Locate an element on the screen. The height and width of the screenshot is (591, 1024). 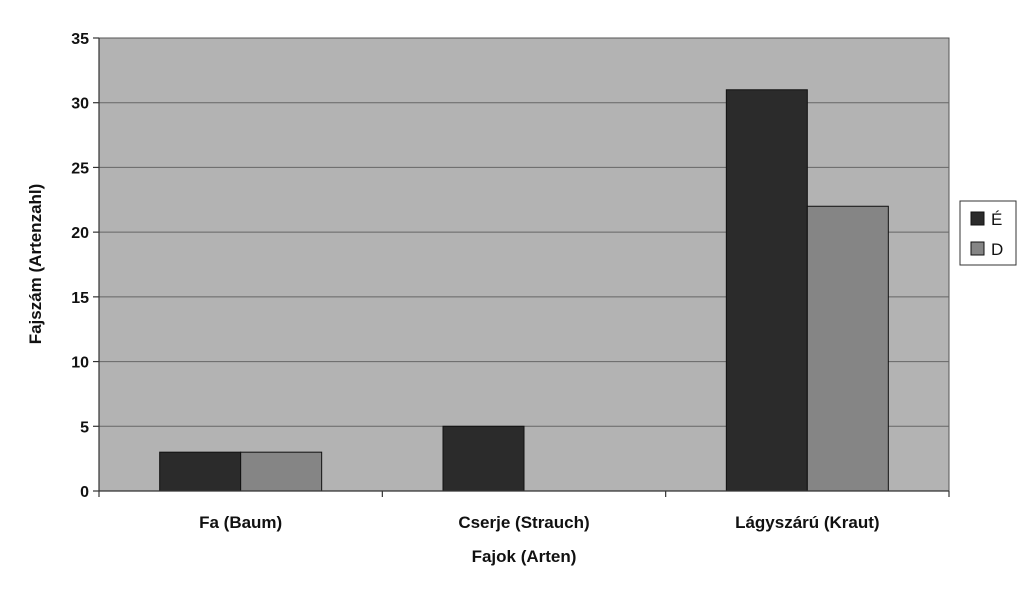
legend-label: É is located at coordinates (996, 219).